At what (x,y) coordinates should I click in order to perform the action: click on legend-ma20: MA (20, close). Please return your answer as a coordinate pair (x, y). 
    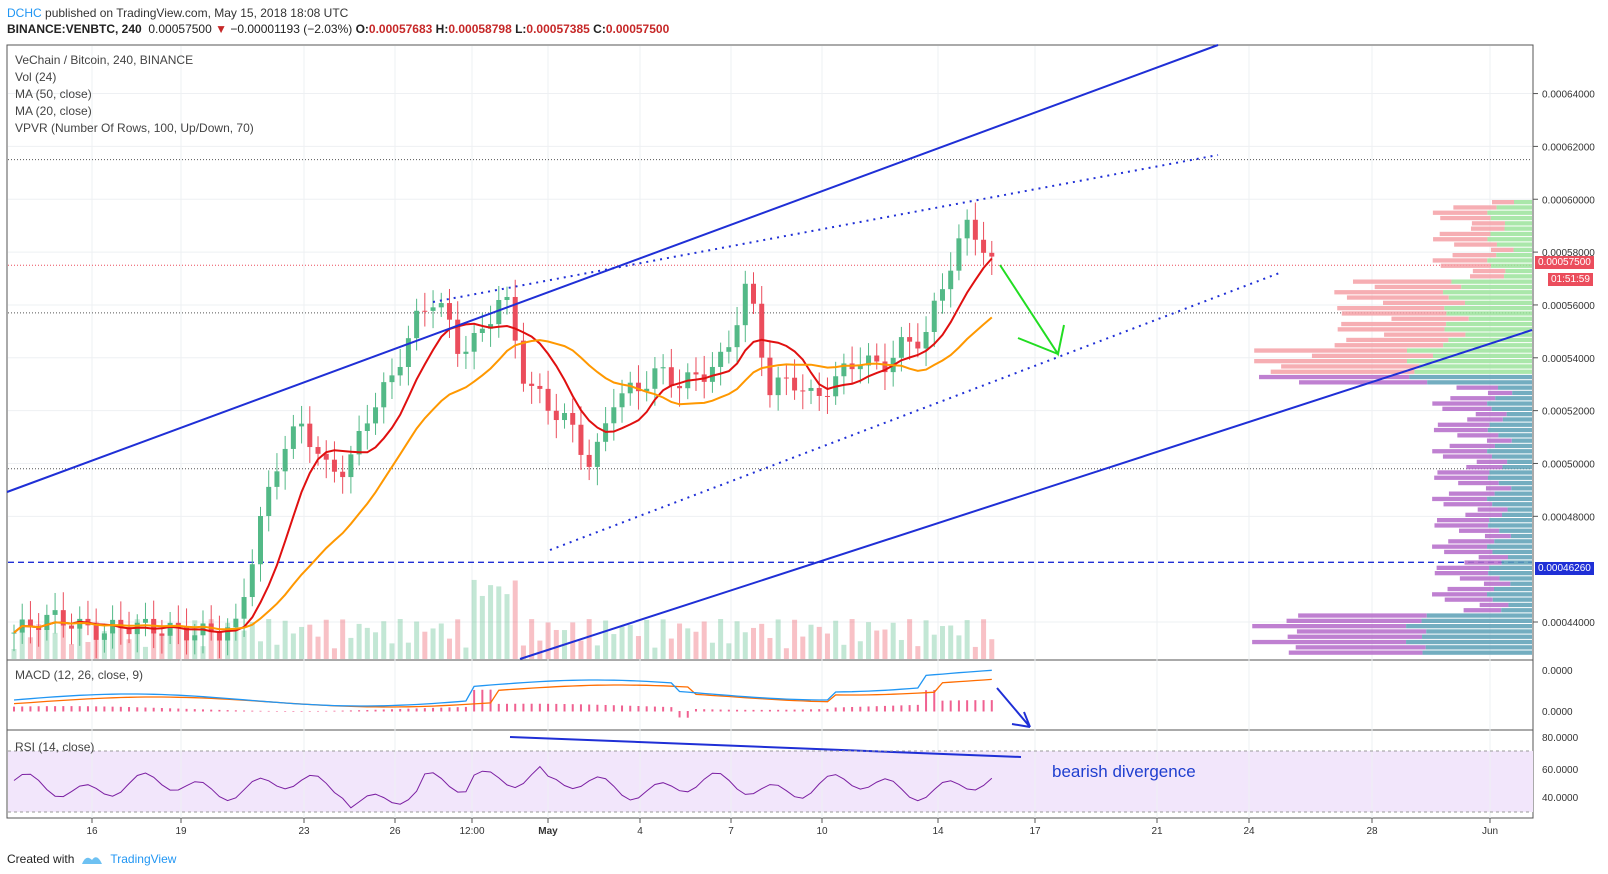
    Looking at the image, I should click on (53, 111).